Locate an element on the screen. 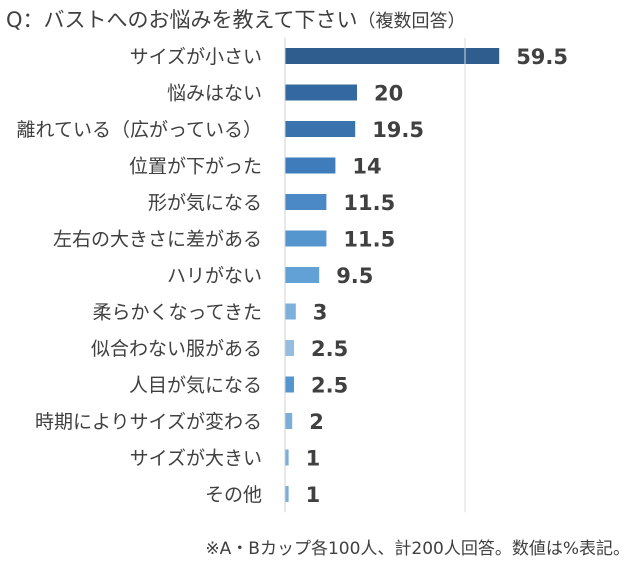 Image resolution: width=640 pixels, height=562 pixels. chart-title: Q：バストへのお悩みを教えて下さい（複数回答） is located at coordinates (235, 19).